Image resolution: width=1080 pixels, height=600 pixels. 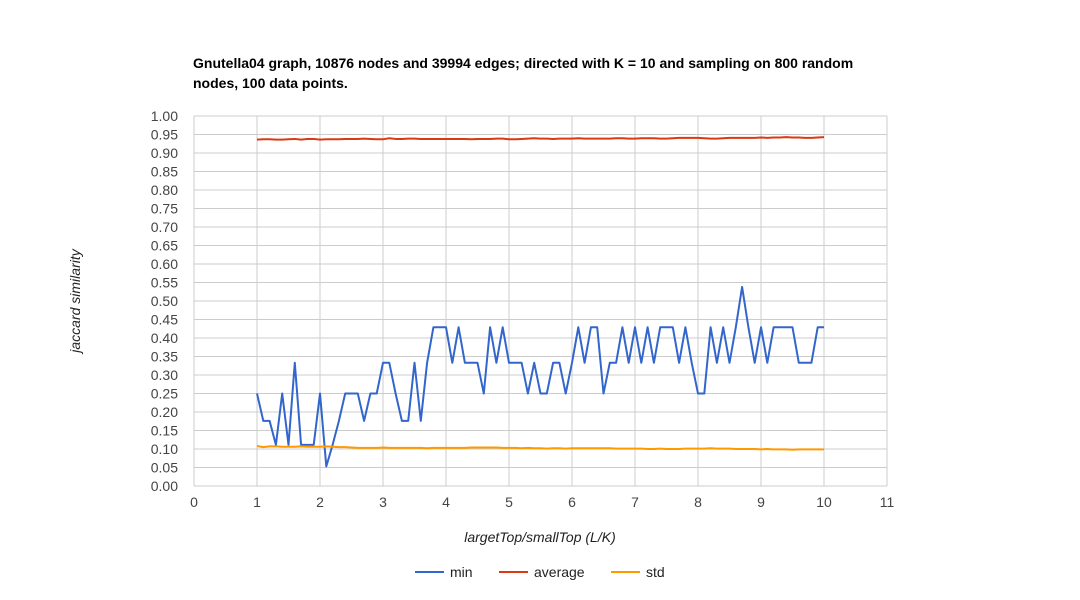 What do you see at coordinates (887, 502) in the screenshot?
I see `x-tick-label: 11` at bounding box center [887, 502].